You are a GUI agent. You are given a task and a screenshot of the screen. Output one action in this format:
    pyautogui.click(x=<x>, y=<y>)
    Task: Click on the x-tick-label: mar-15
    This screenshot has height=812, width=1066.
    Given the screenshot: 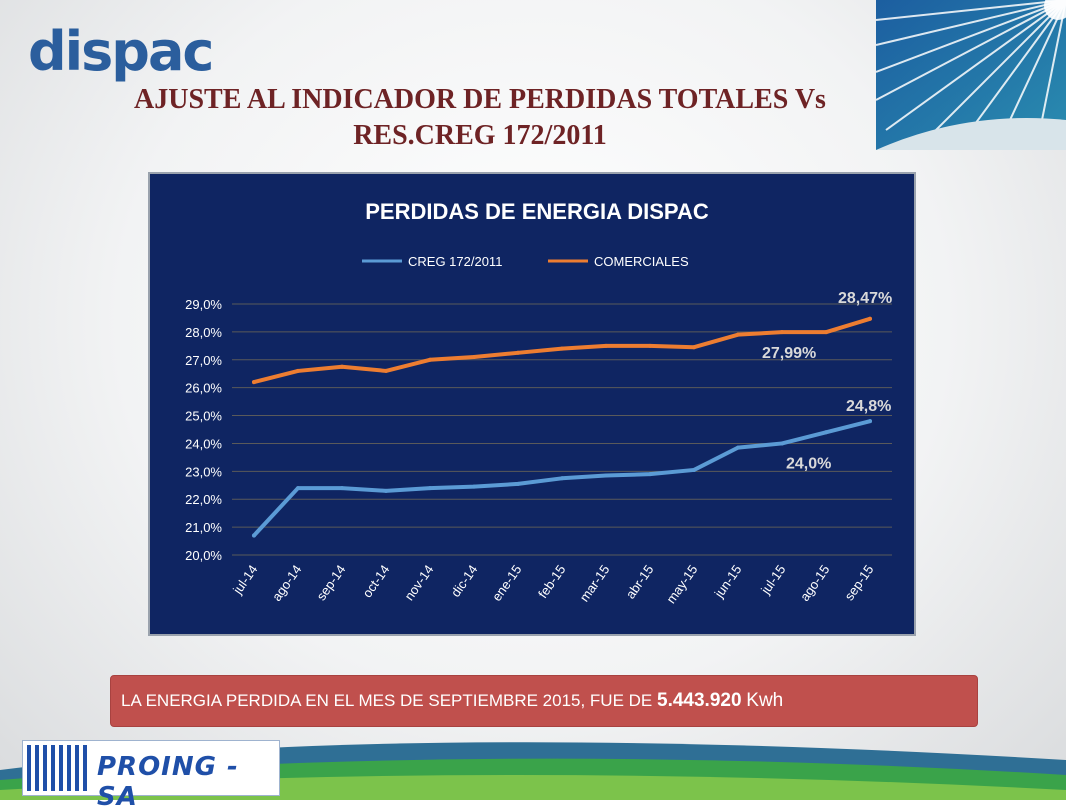 What is the action you would take?
    pyautogui.click(x=595, y=583)
    